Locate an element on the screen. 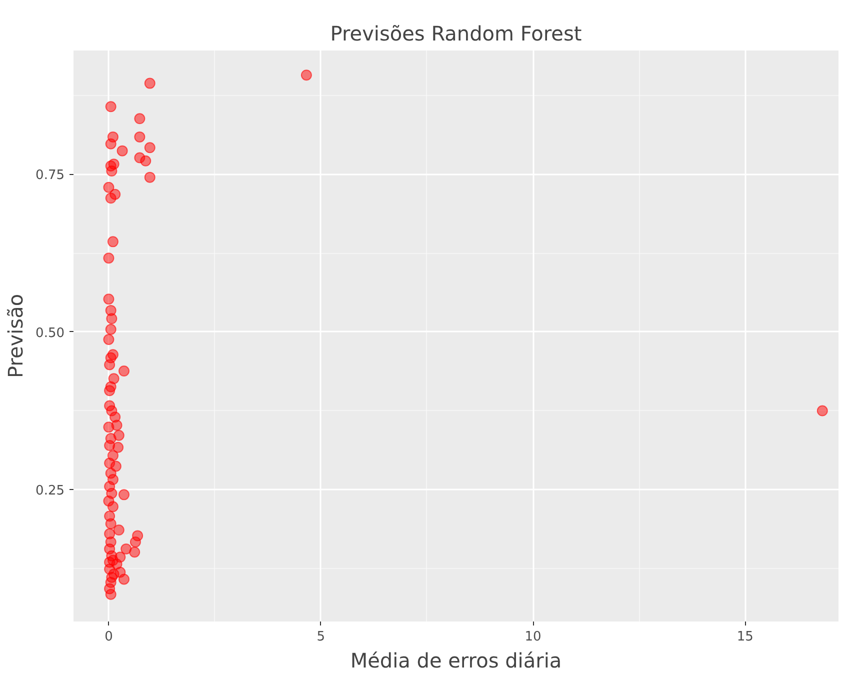  y-tick-label: 0.75 is located at coordinates (50, 176).